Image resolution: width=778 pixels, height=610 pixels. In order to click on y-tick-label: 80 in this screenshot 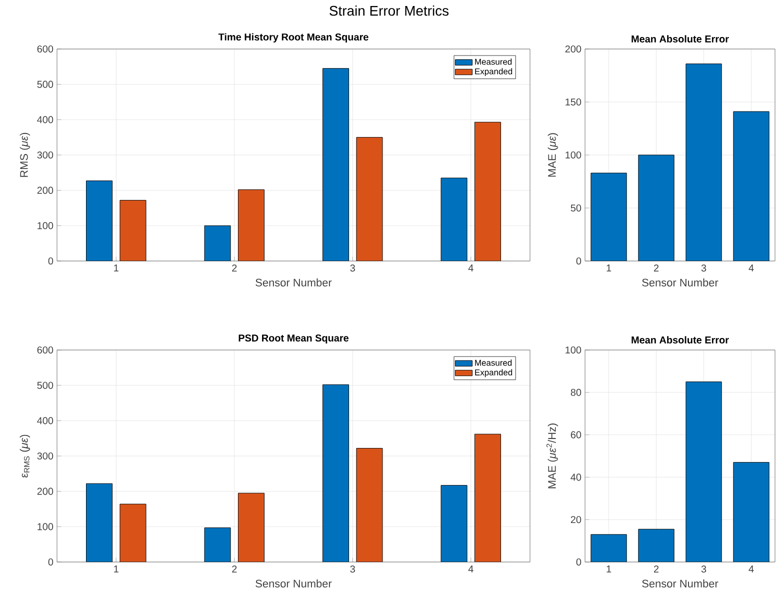, I will do `click(576, 392)`.